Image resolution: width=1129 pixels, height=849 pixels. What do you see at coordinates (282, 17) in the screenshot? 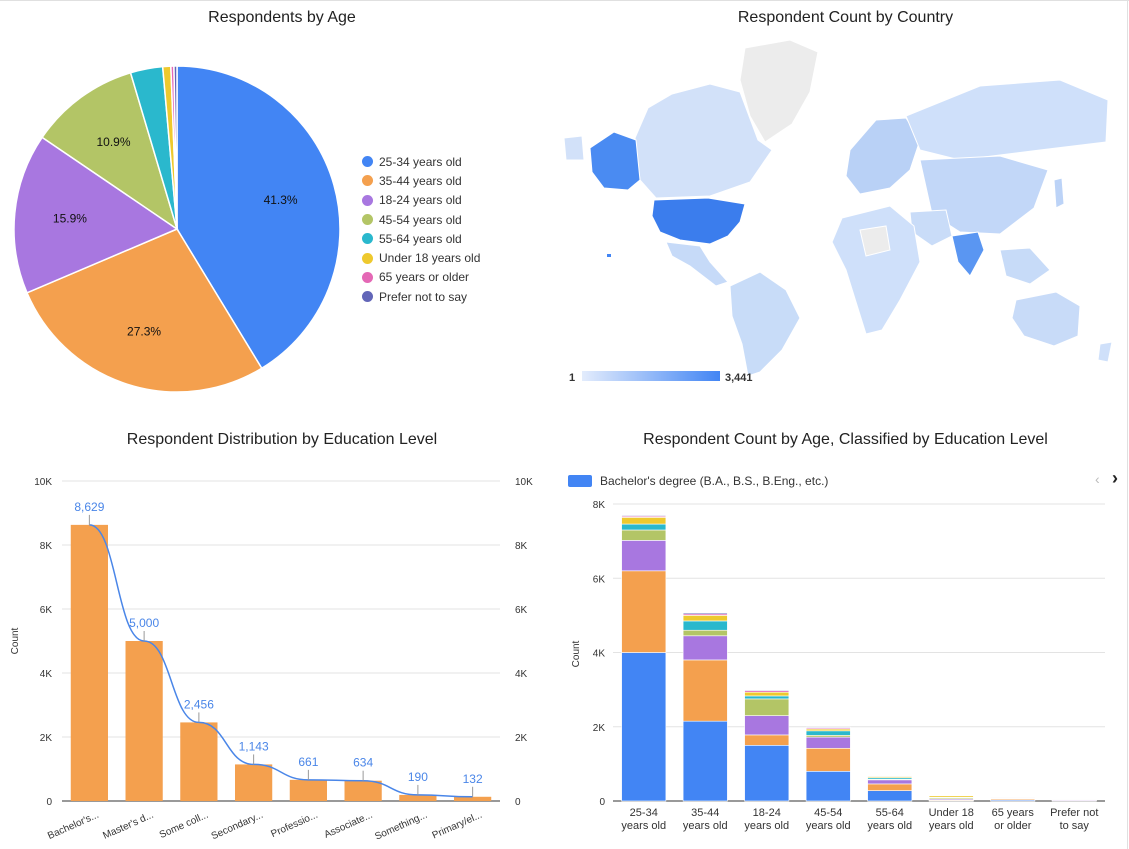
I see `pie-title: Respondents by Age` at bounding box center [282, 17].